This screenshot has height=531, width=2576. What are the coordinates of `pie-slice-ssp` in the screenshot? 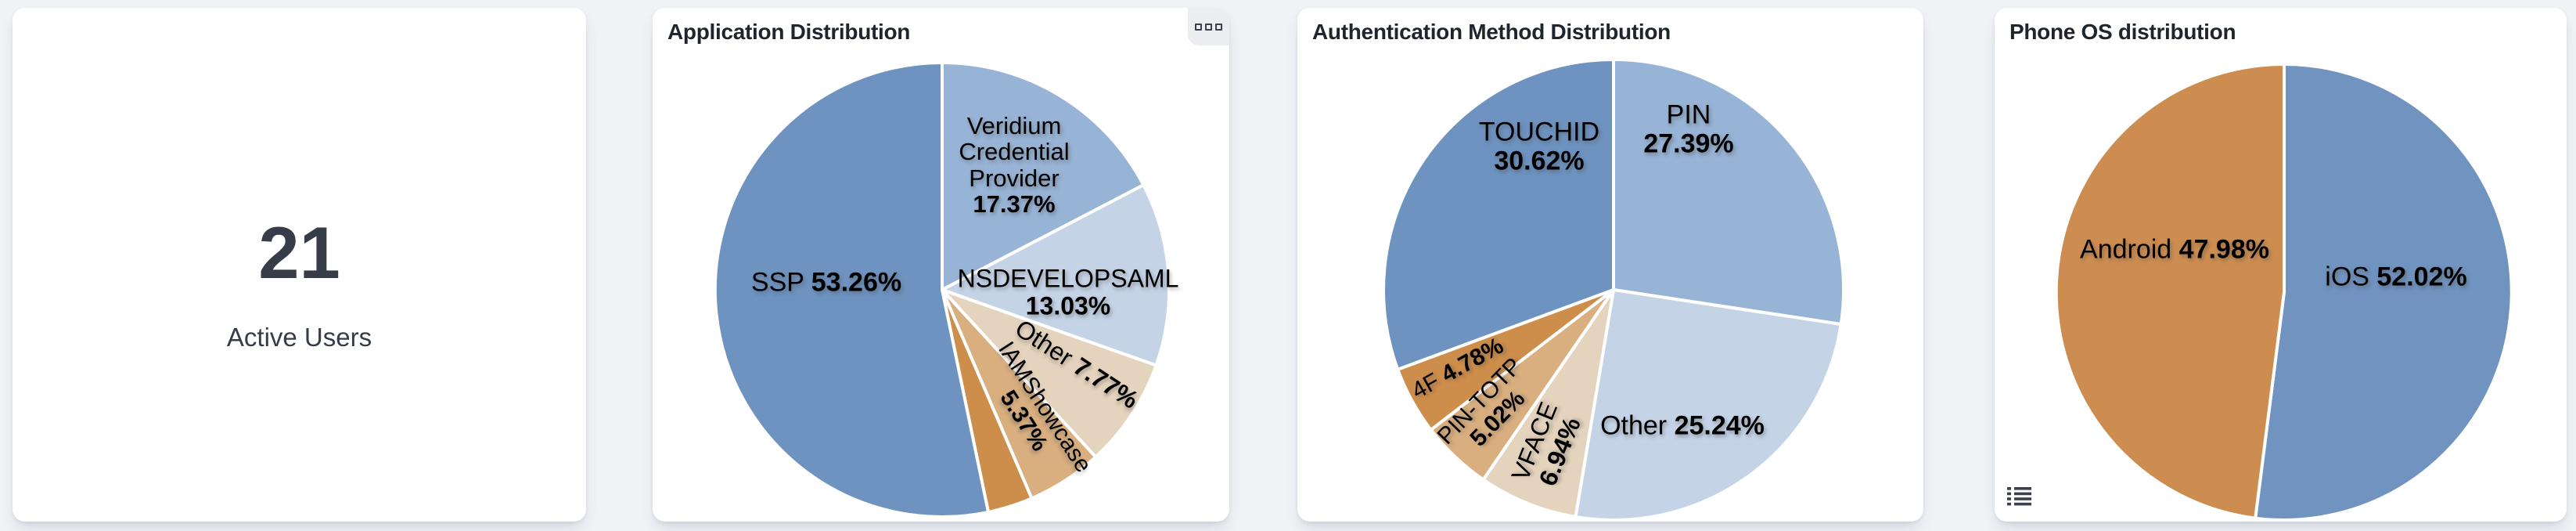 It's located at (851, 289).